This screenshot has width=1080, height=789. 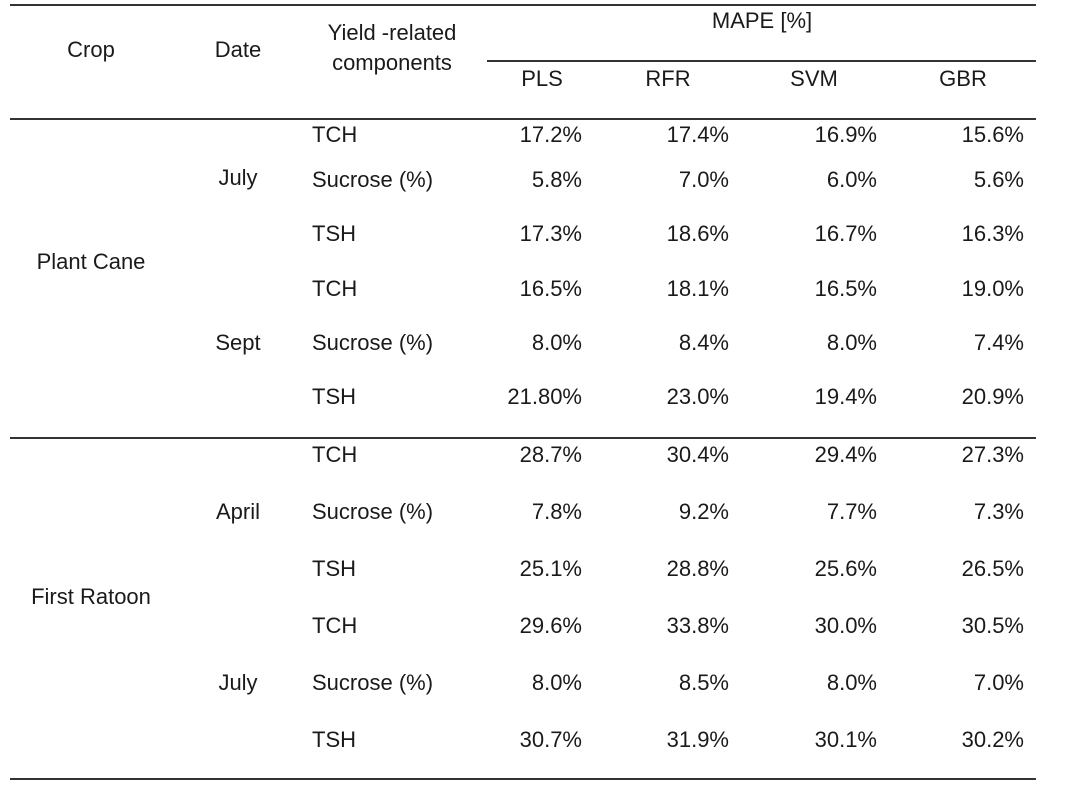 What do you see at coordinates (992, 568) in the screenshot?
I see `value-cell-gbr: 26.5%` at bounding box center [992, 568].